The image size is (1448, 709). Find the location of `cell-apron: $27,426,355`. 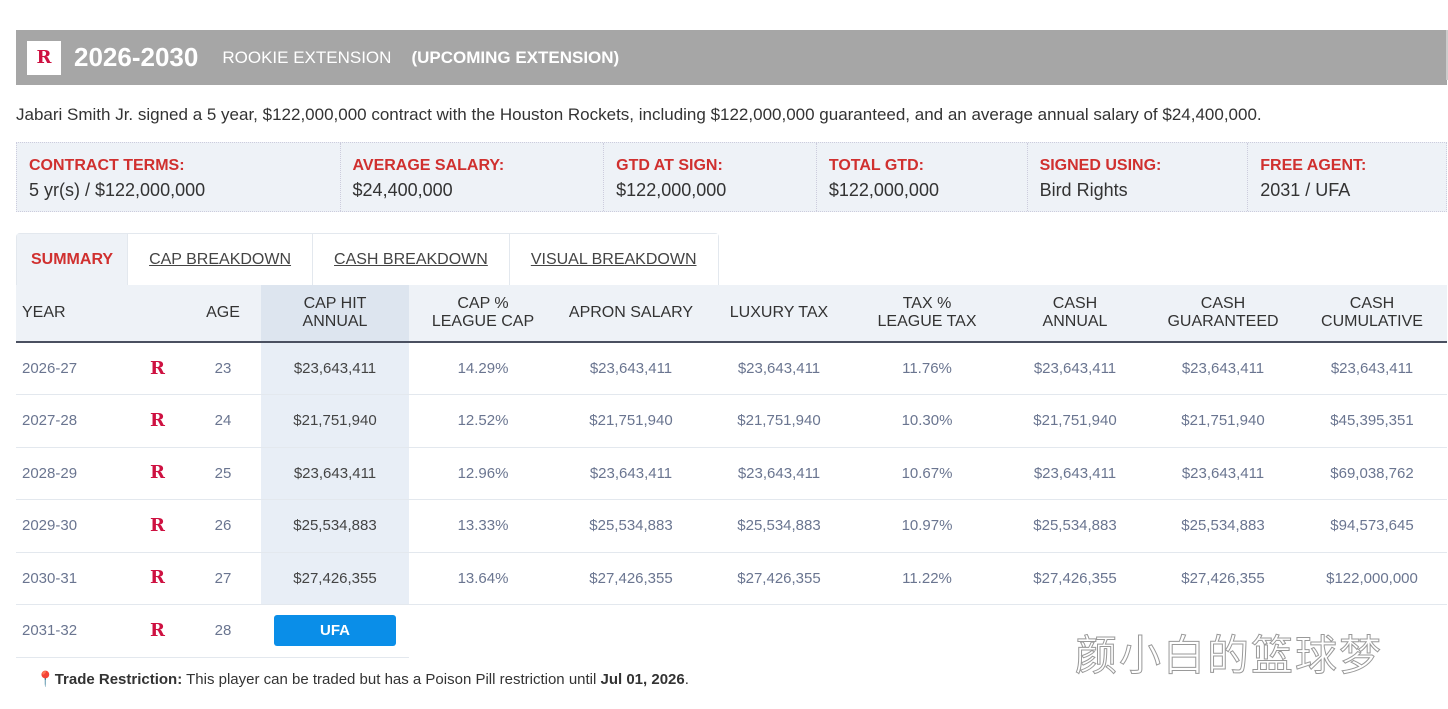

cell-apron: $27,426,355 is located at coordinates (631, 578).